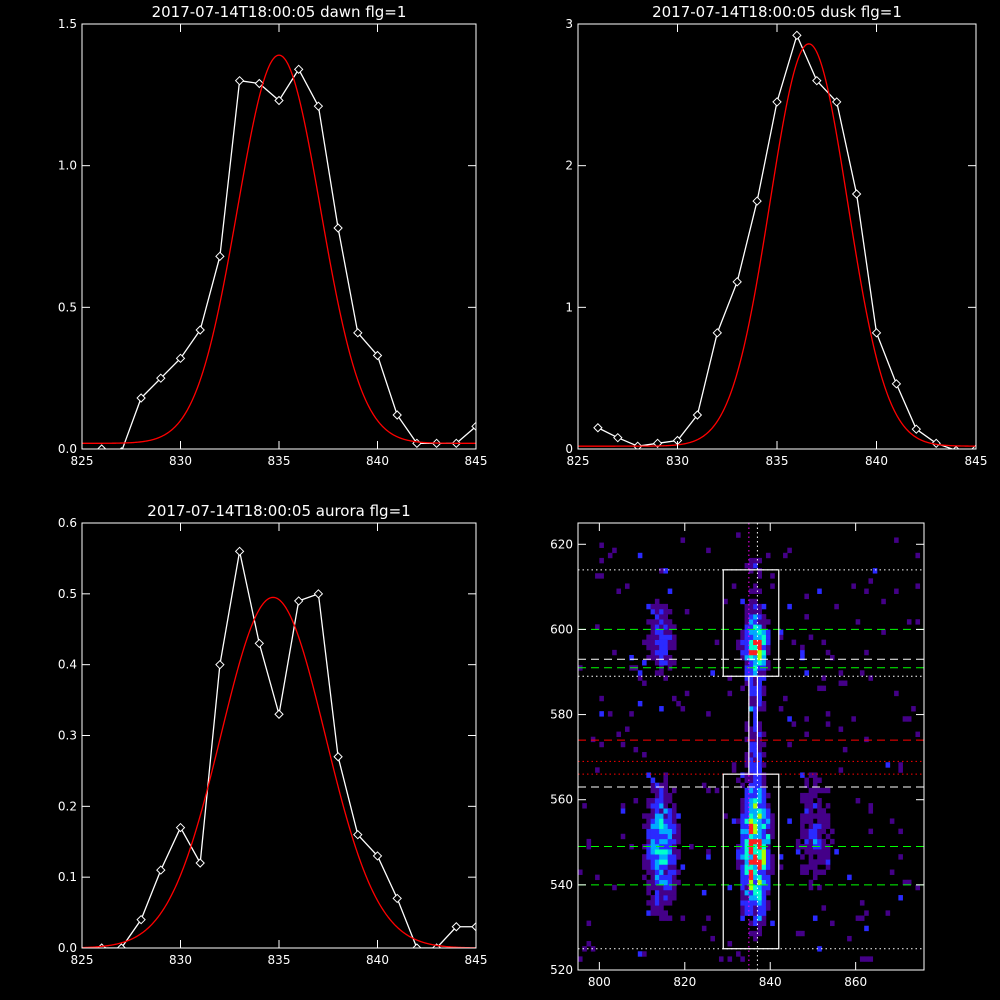  Describe the element at coordinates (67, 594) in the screenshot. I see `y-tick-label: 0.5` at that location.